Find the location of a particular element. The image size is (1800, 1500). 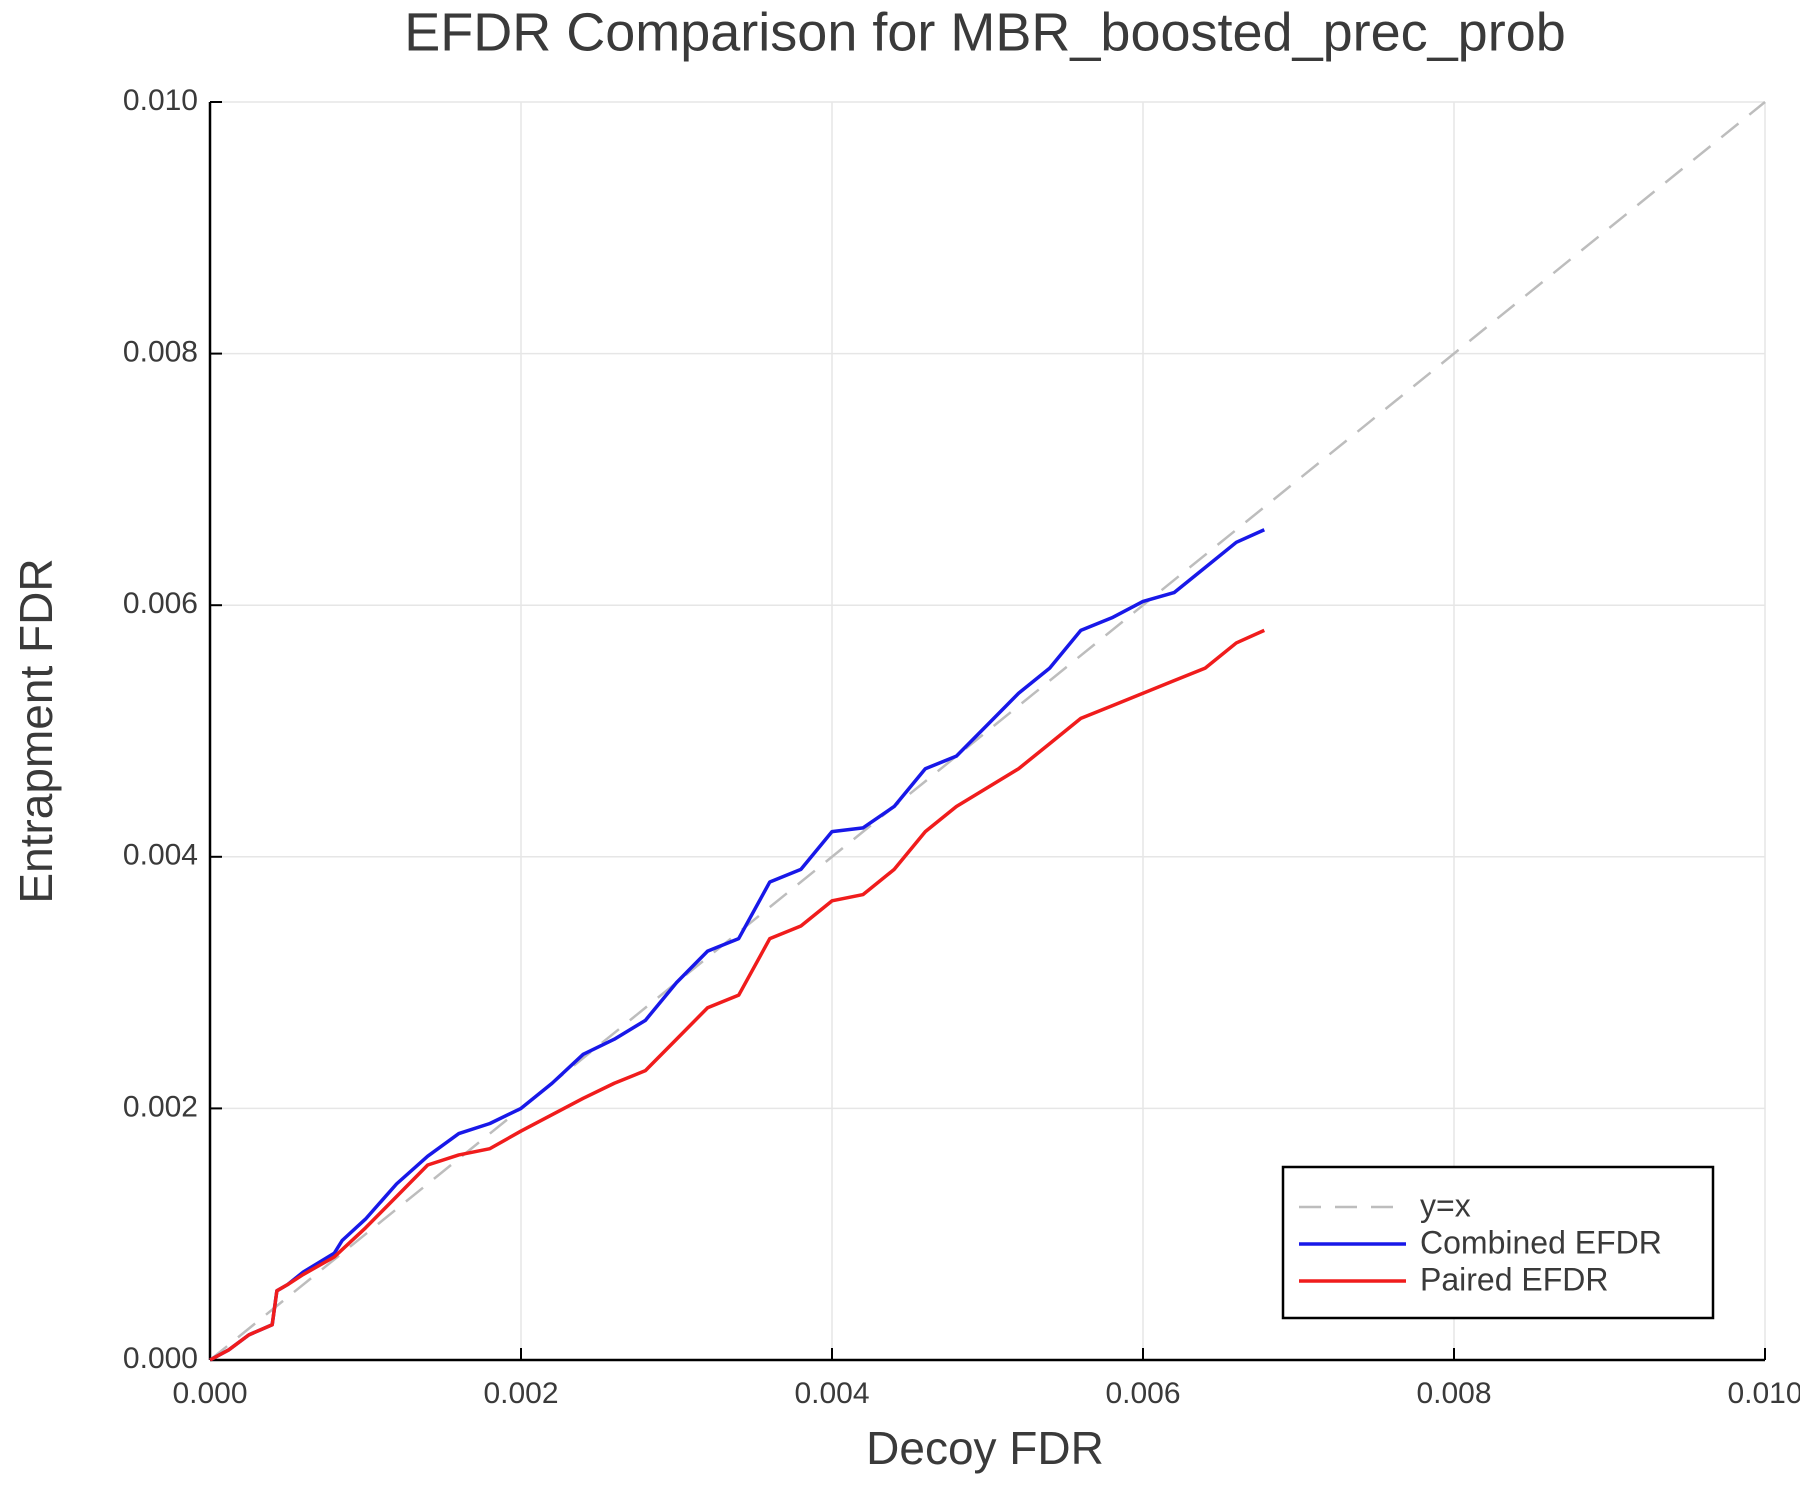

x-tick-label: 0.006 is located at coordinates (1142, 1393).